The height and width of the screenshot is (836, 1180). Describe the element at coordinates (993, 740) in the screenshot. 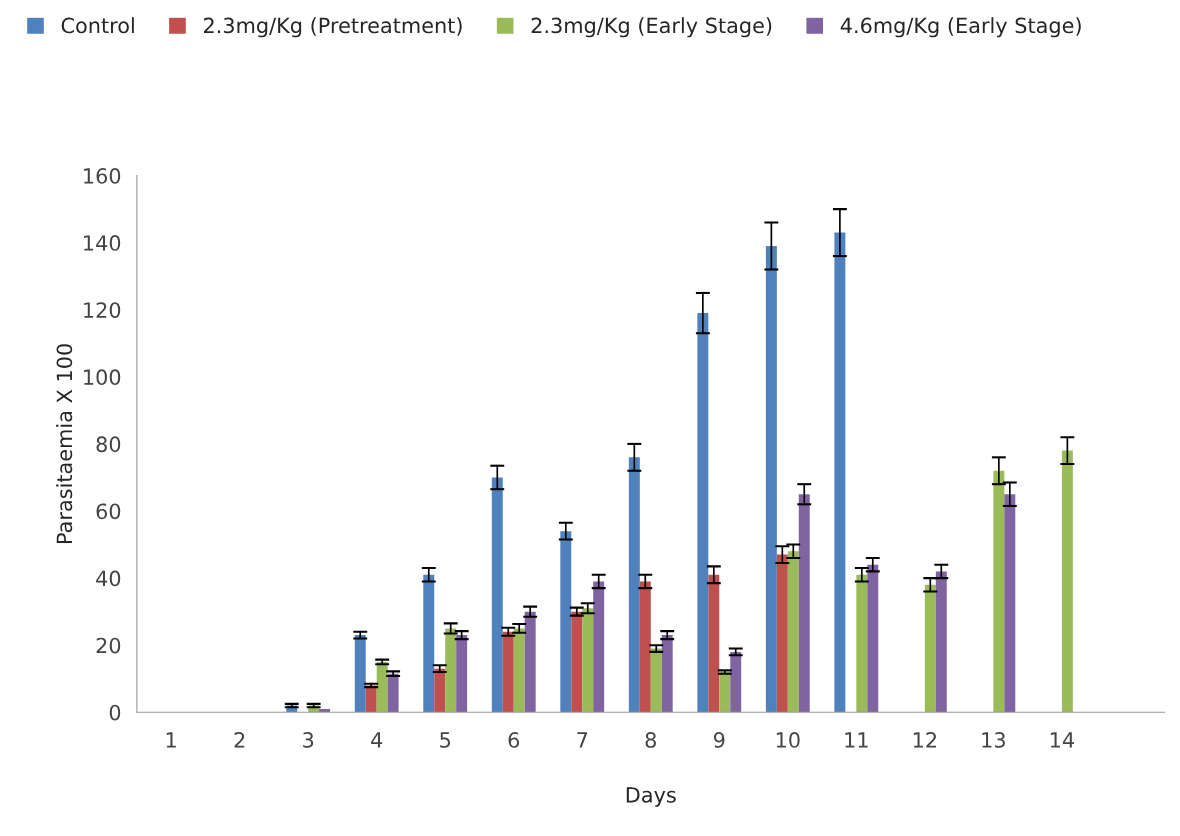

I see `x-tick-label: 13` at that location.